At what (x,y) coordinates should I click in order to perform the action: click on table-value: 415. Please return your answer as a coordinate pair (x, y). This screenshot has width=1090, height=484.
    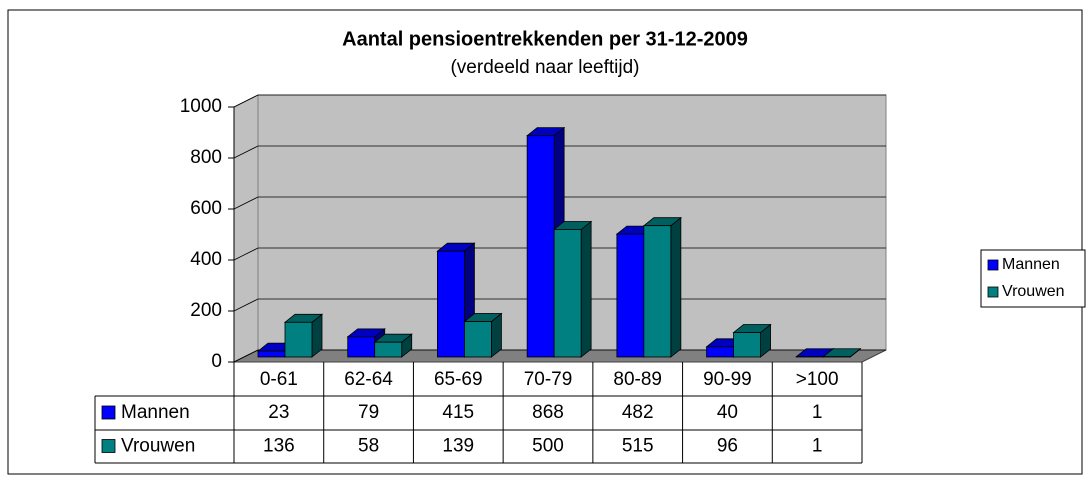
    Looking at the image, I should click on (458, 412).